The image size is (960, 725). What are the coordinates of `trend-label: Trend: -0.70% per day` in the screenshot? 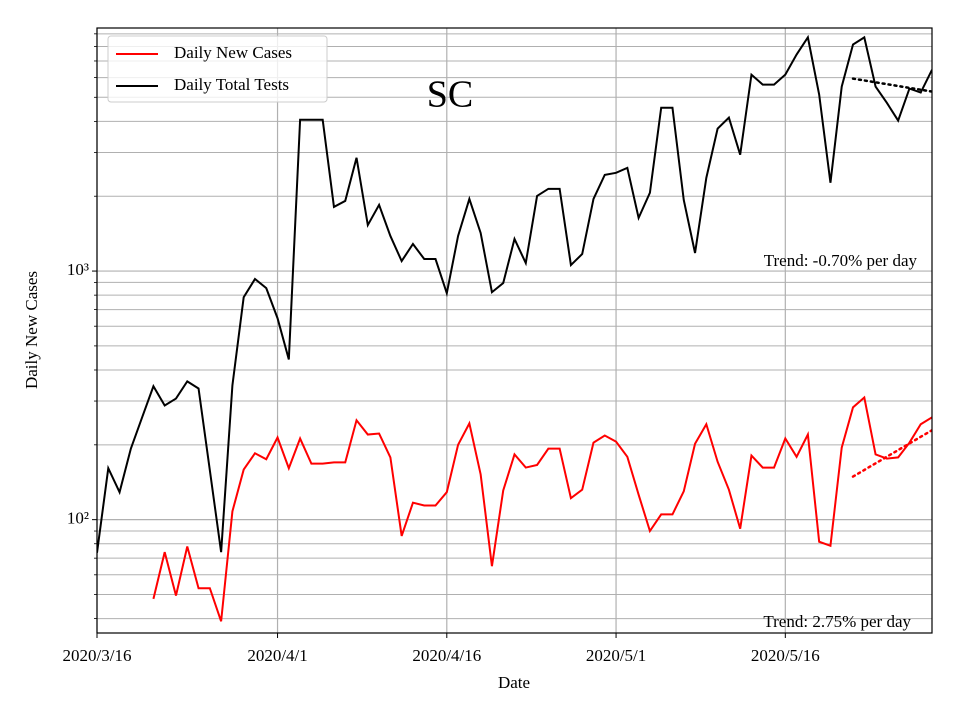 It's located at (841, 260).